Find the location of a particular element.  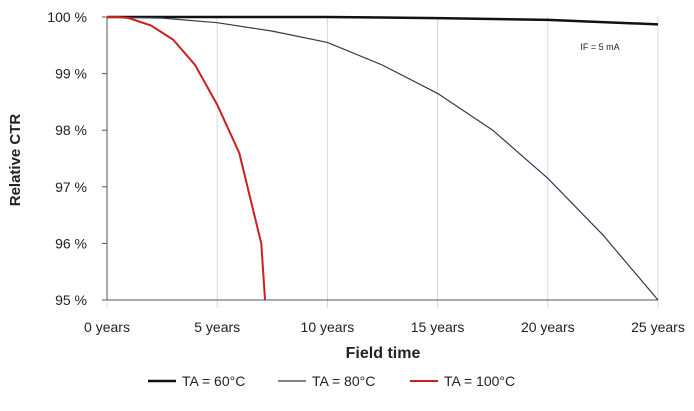

y-tick-label: 100 % is located at coordinates (67, 17).